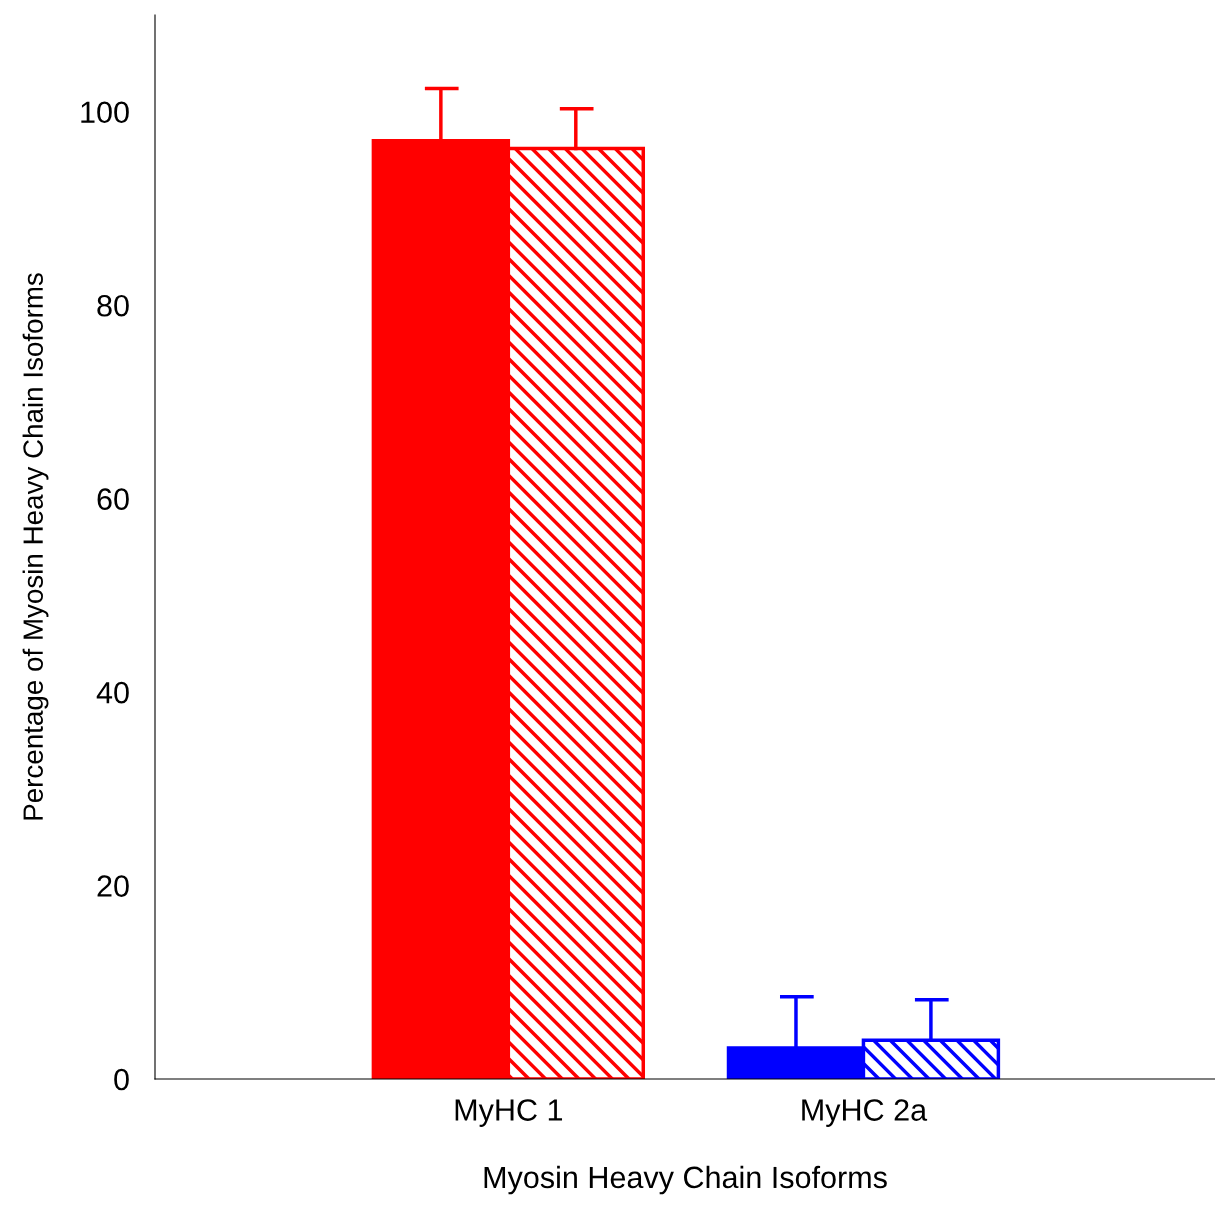  I want to click on y-tick-label: 80, so click(113, 305).